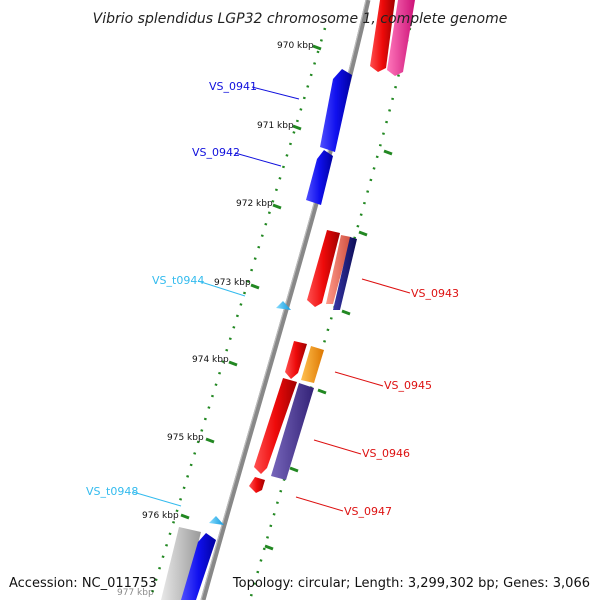 The image size is (600, 600). I want to click on cds-feature-vs0941, so click(336, 110).